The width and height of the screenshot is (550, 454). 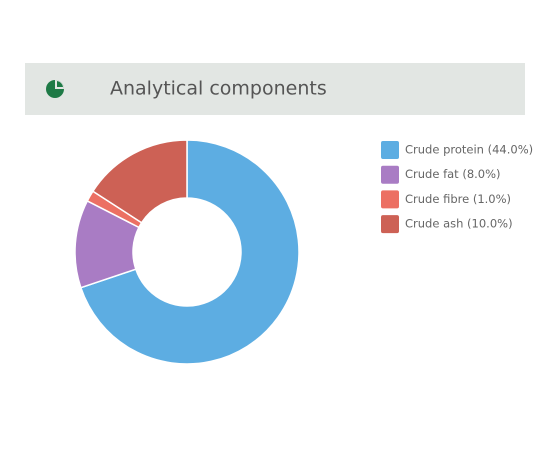 What do you see at coordinates (458, 199) in the screenshot?
I see `legend-label: Crude fibre (1.0%)` at bounding box center [458, 199].